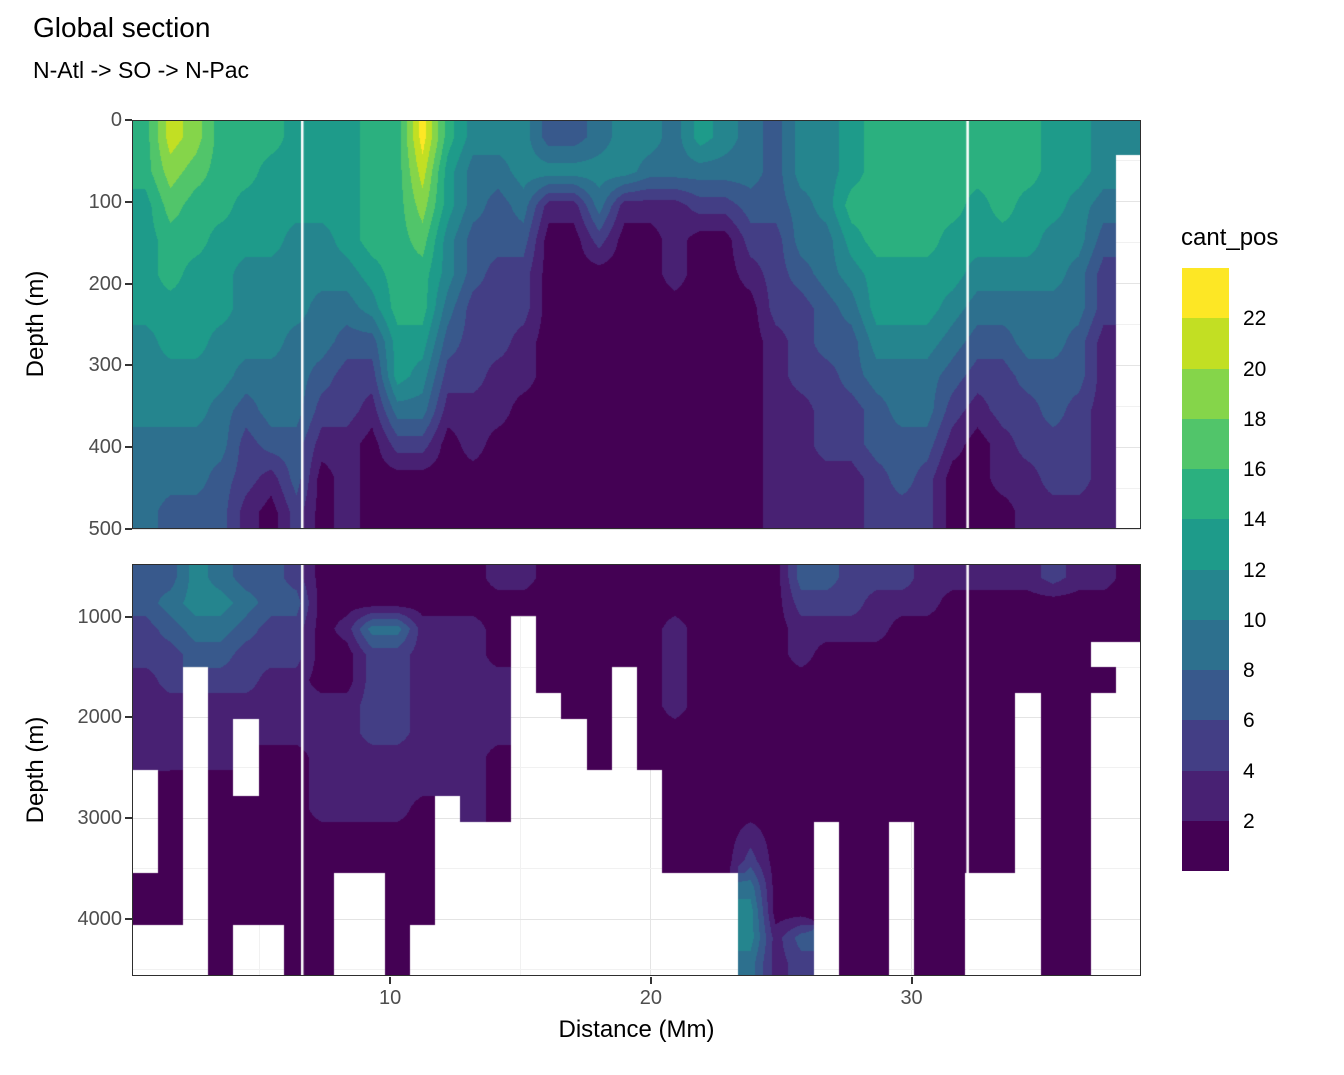 The width and height of the screenshot is (1344, 1075). Describe the element at coordinates (1230, 237) in the screenshot. I see `legend-title: cant_pos` at that location.